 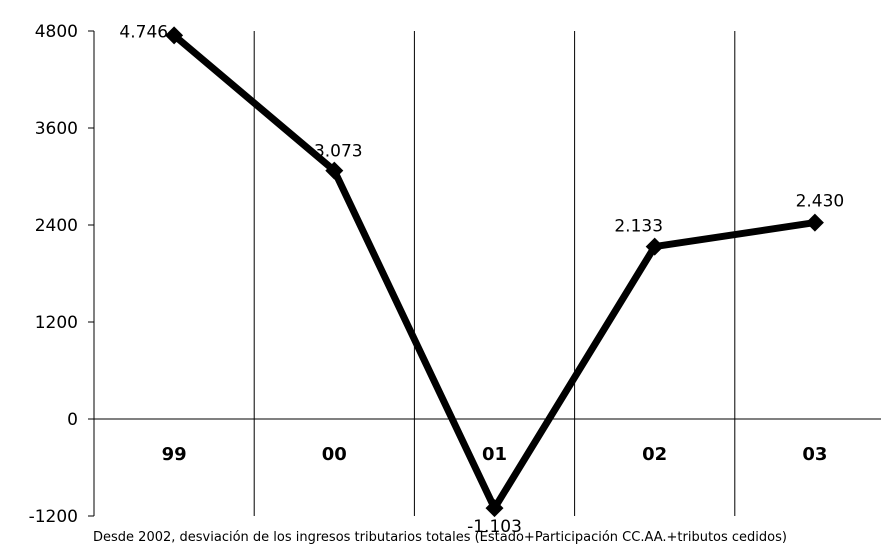 I want to click on x-category-label: 03, so click(x=814, y=454).